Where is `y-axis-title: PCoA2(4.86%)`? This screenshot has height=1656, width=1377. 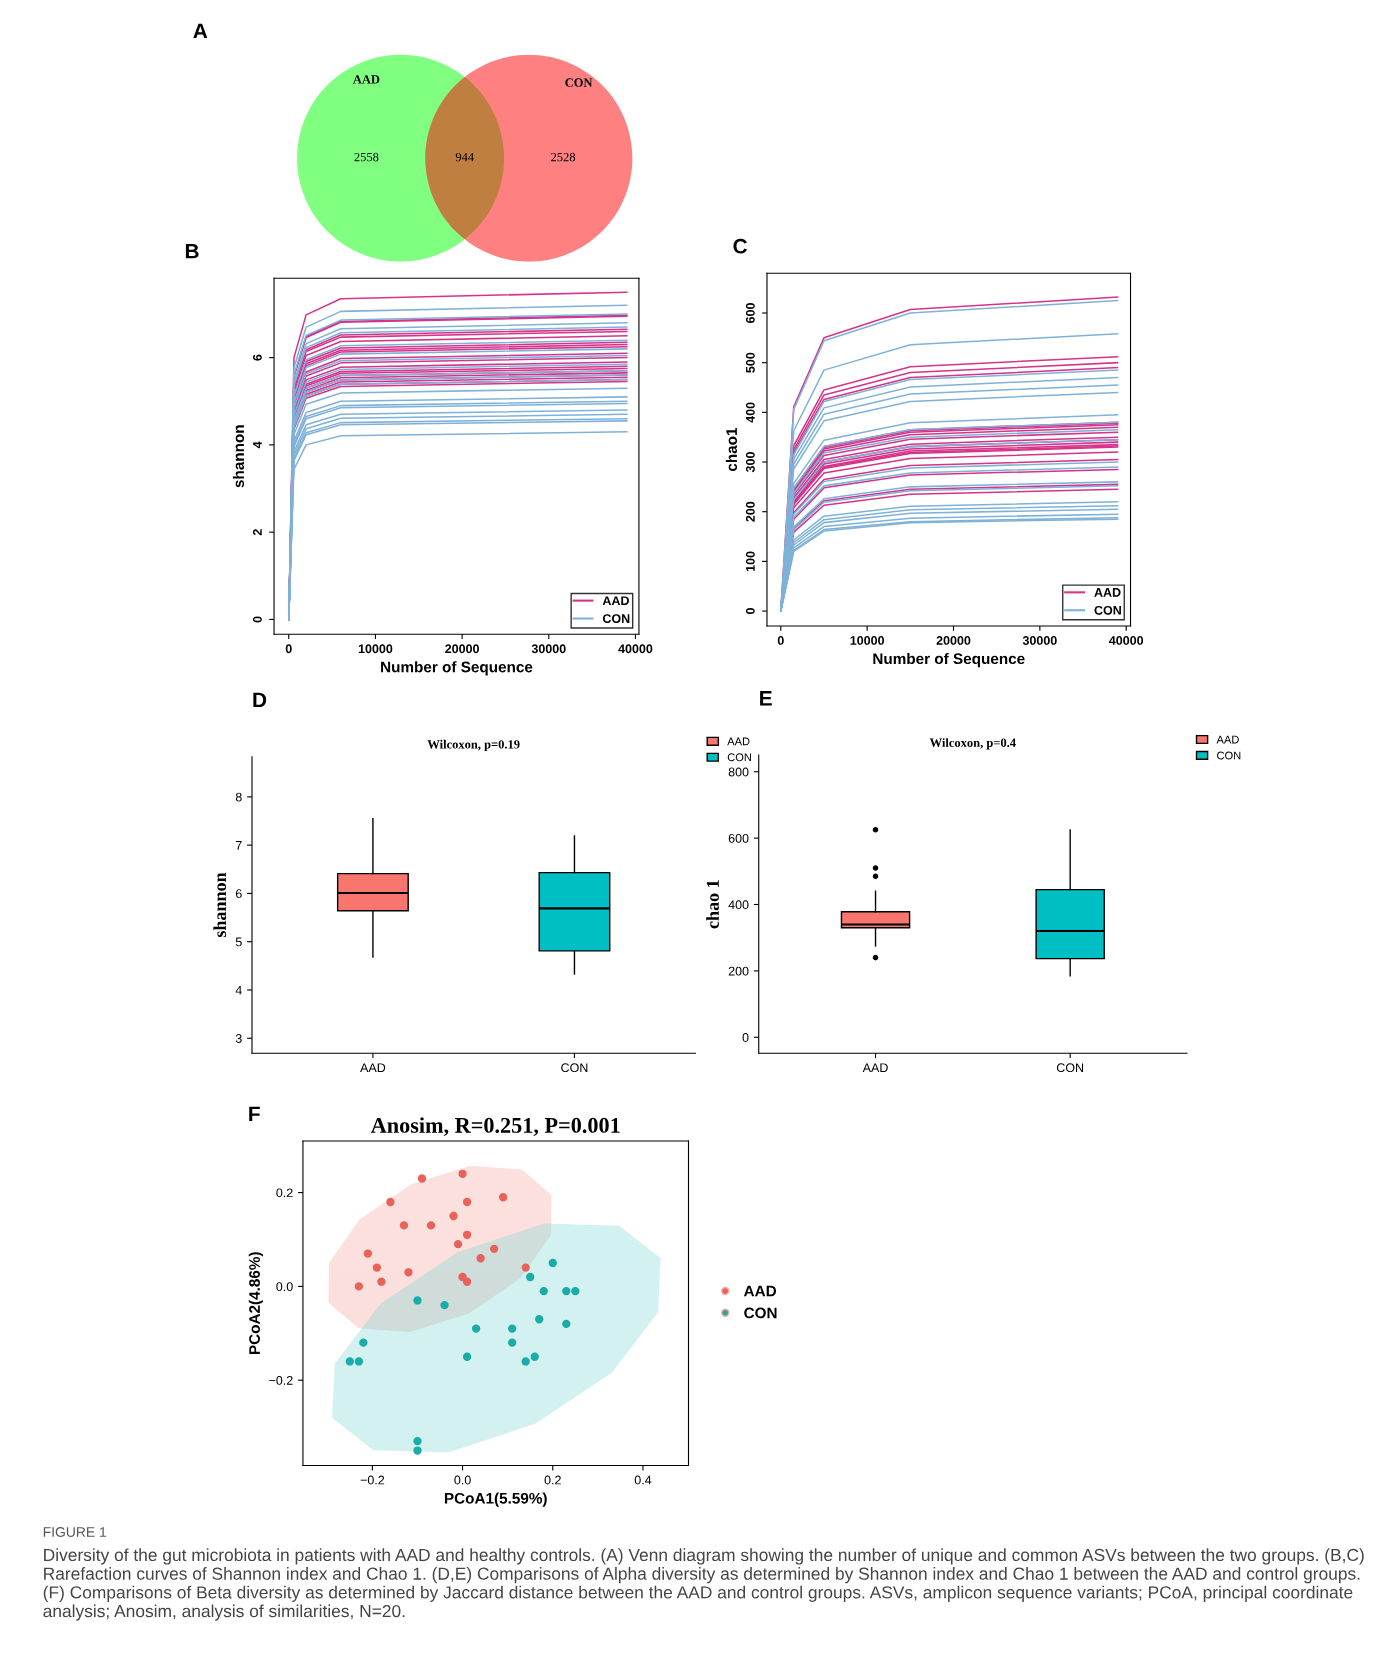
y-axis-title: PCoA2(4.86%) is located at coordinates (255, 1303).